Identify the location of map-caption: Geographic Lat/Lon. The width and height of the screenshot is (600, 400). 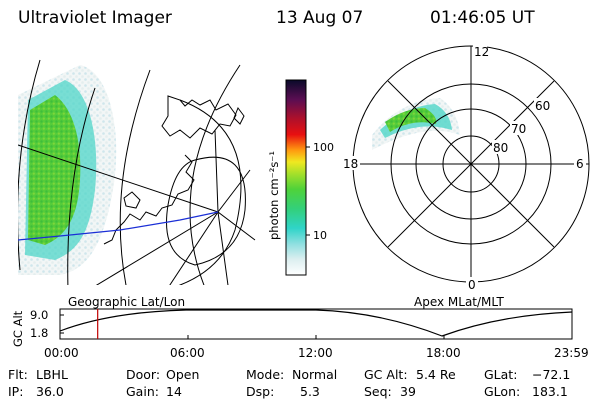
(127, 302).